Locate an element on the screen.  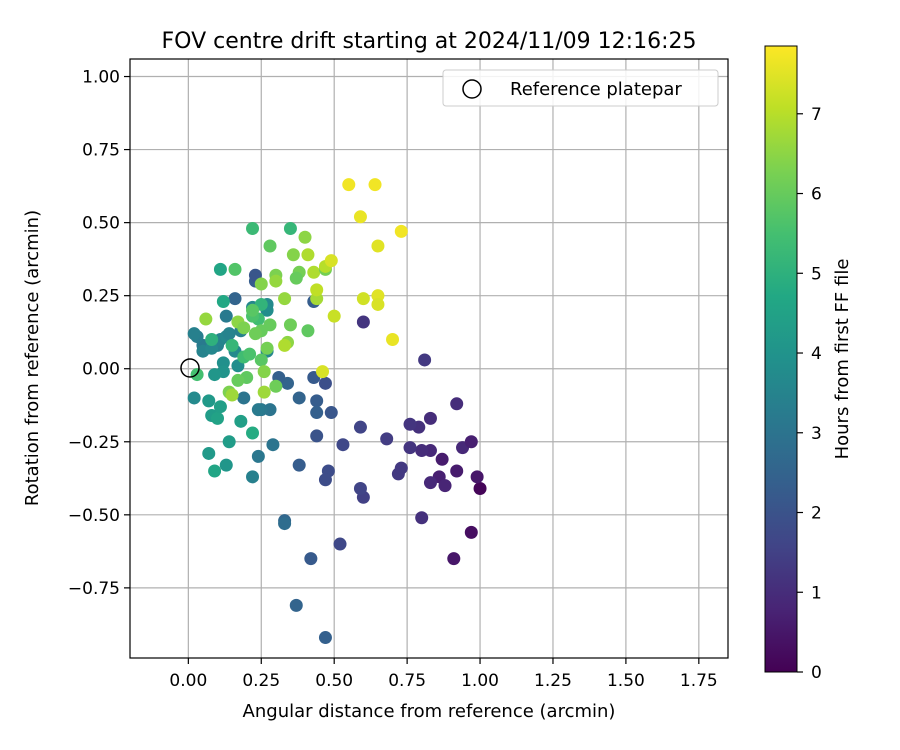
legend-reference-label: Reference platepar is located at coordinates (596, 89).